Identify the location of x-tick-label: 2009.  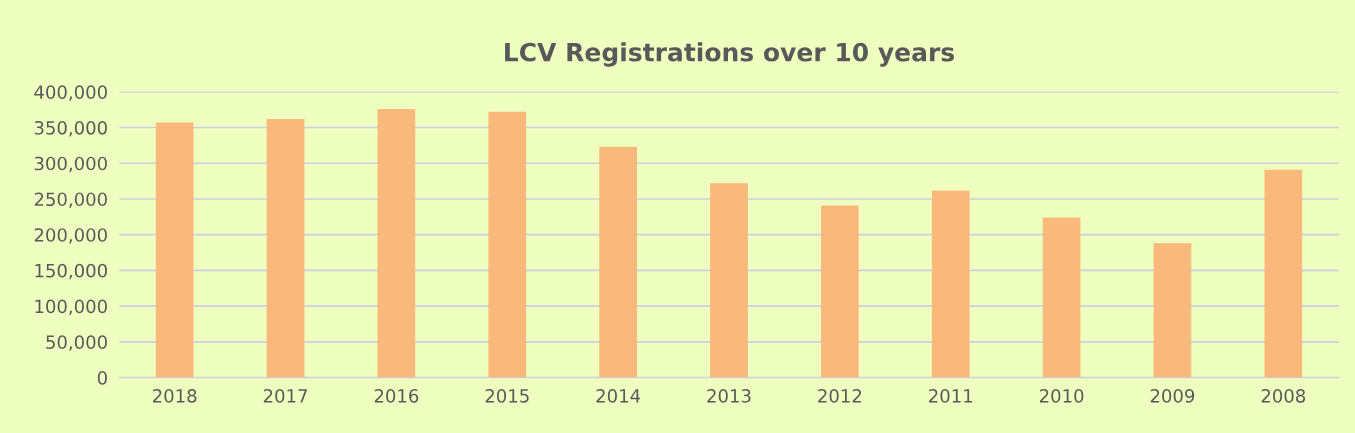
(1172, 396).